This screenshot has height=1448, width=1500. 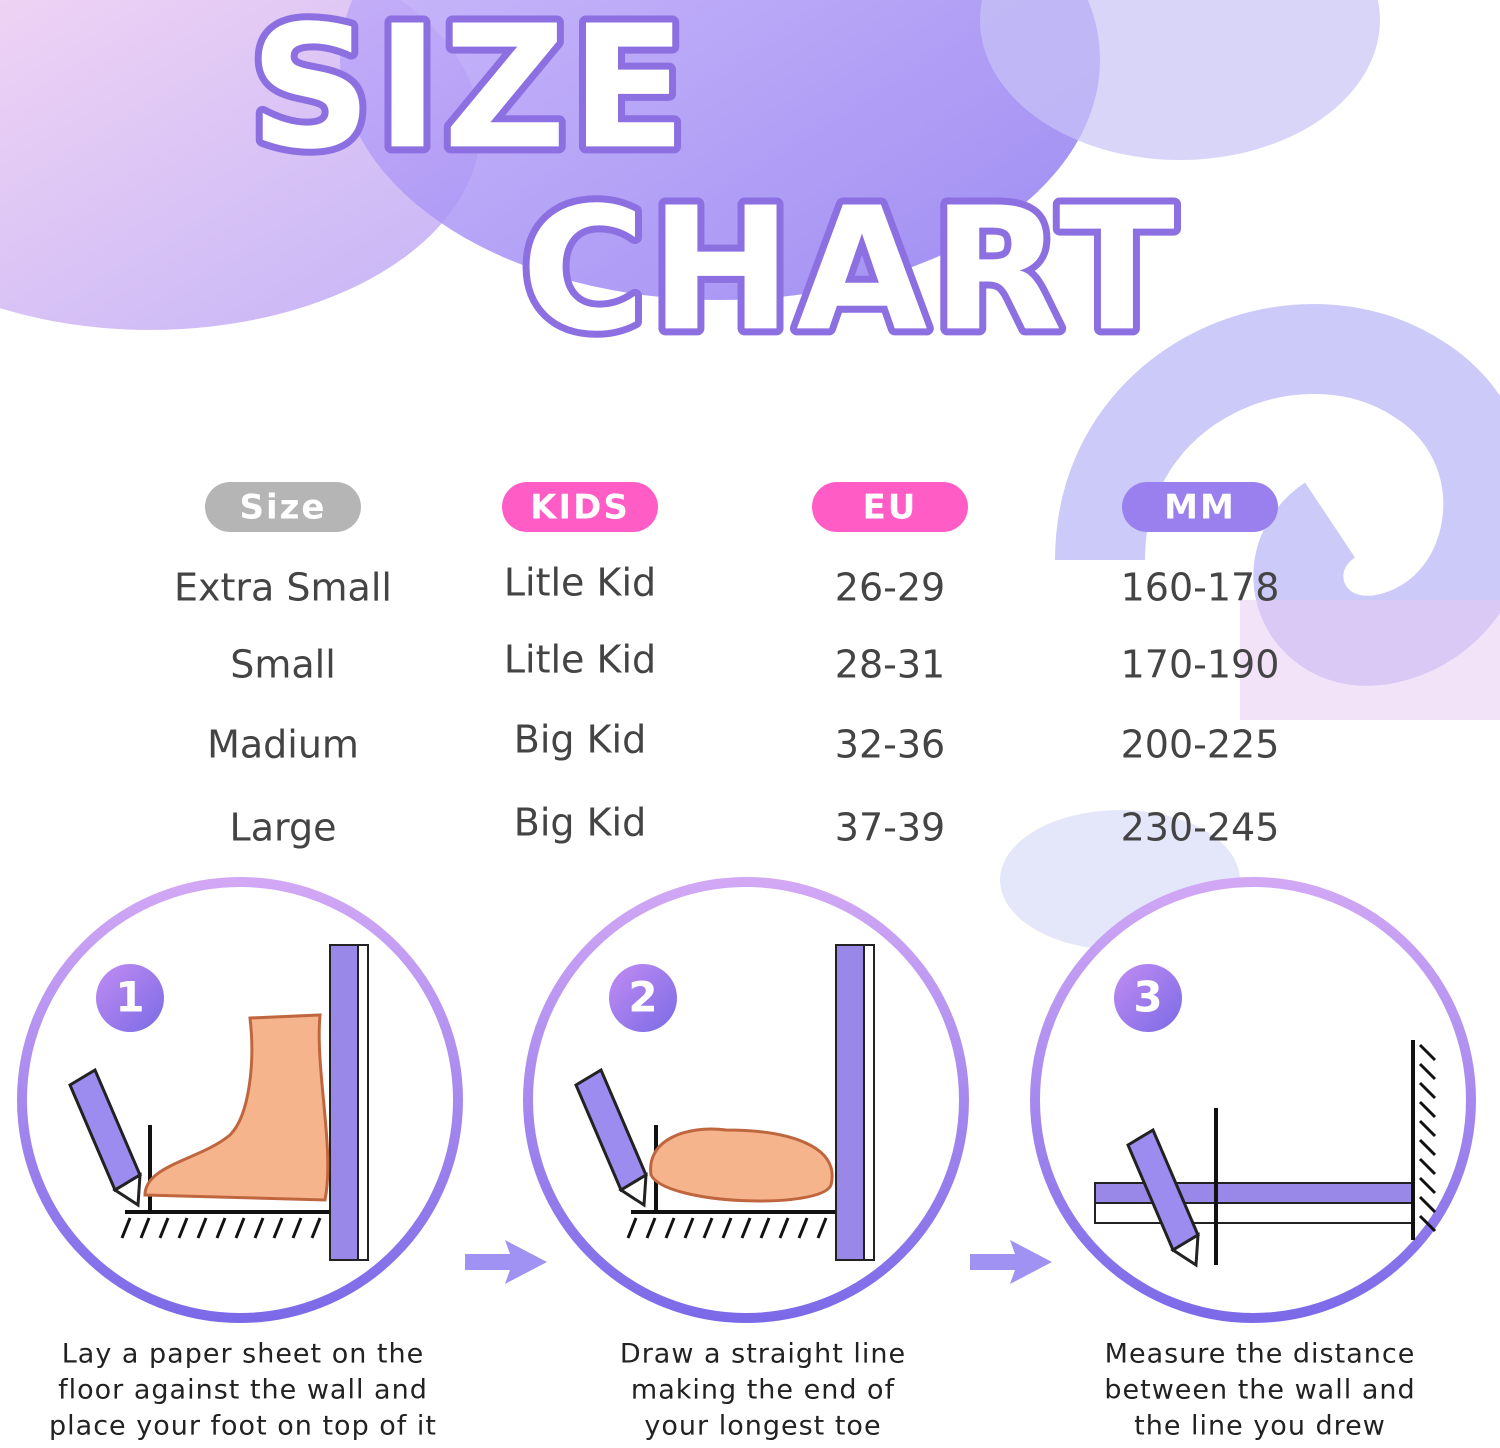 What do you see at coordinates (763, 1354) in the screenshot?
I see `step-caption: Draw a straight line` at bounding box center [763, 1354].